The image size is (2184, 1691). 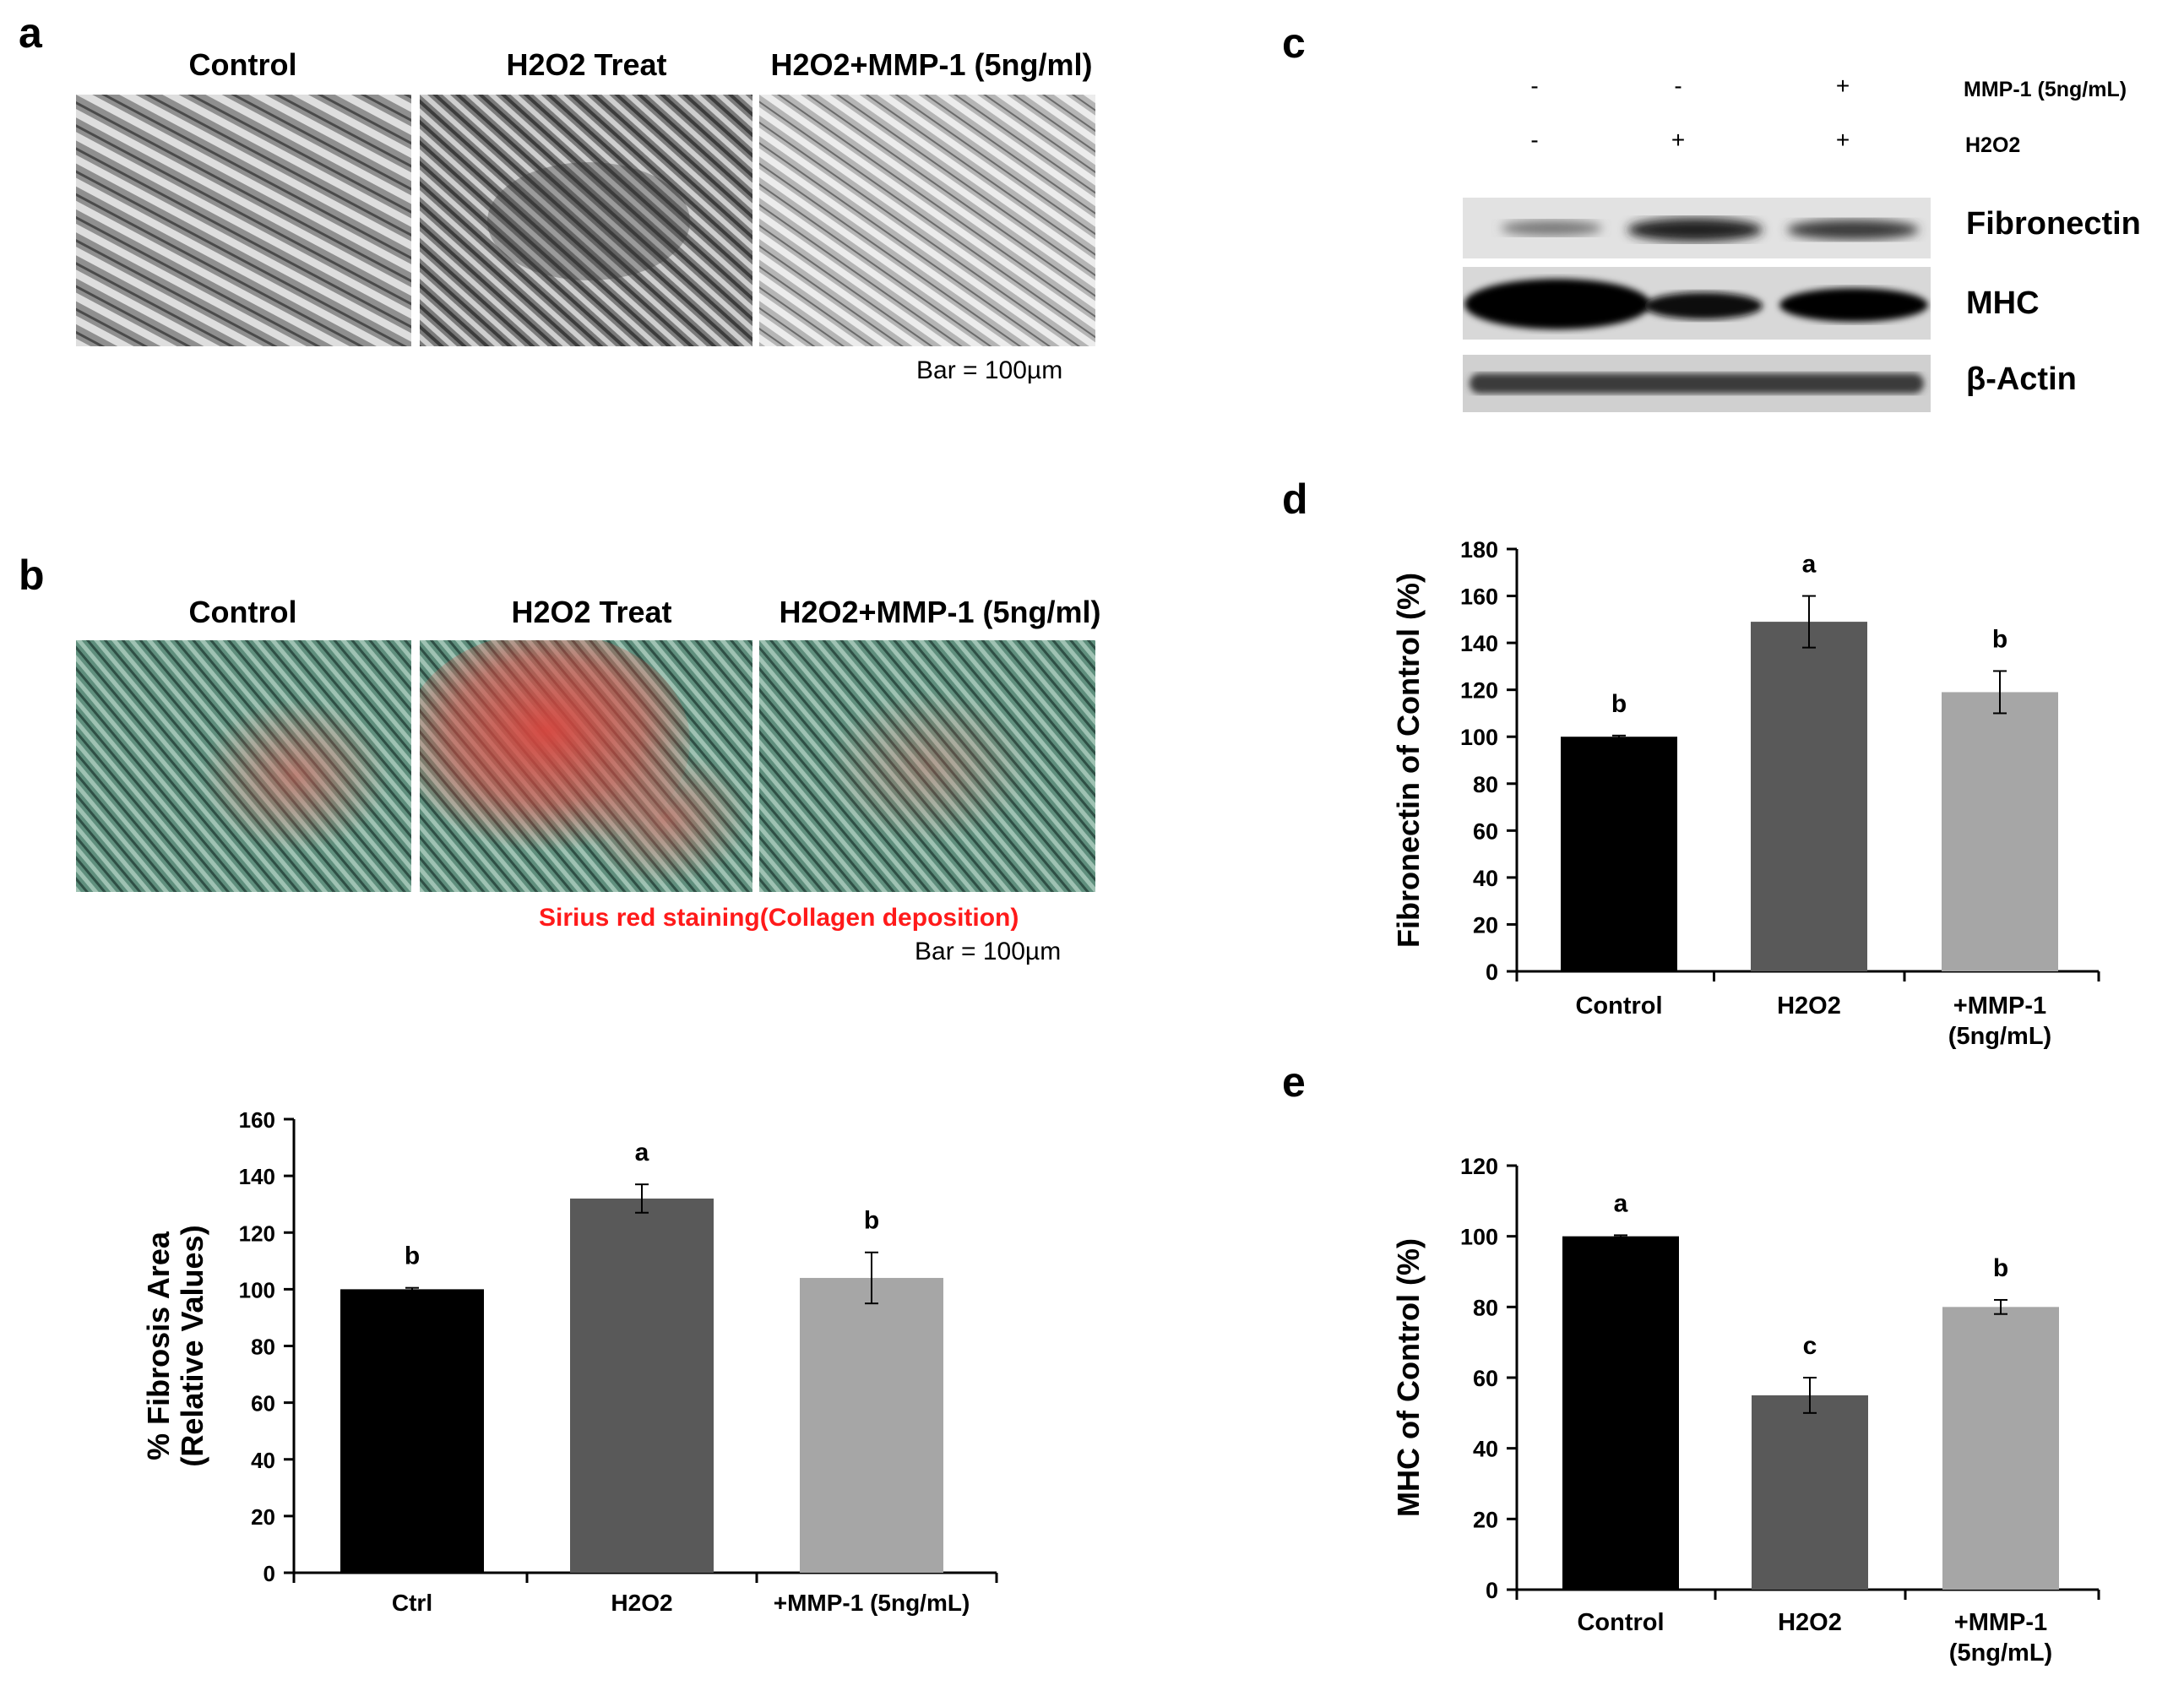 What do you see at coordinates (1697, 303) in the screenshot?
I see `blot-mhc` at bounding box center [1697, 303].